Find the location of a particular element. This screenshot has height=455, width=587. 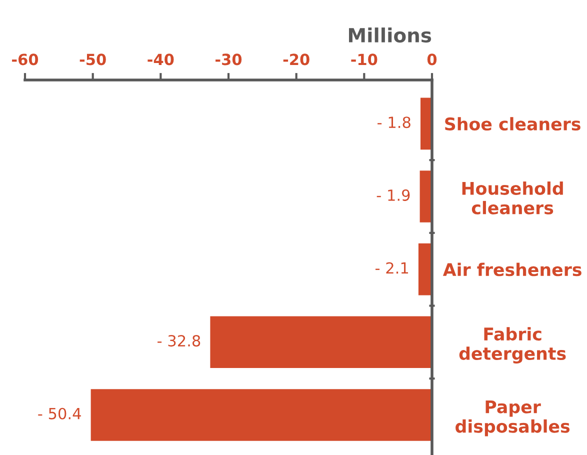

x-tick-label: -50 is located at coordinates (93, 60).